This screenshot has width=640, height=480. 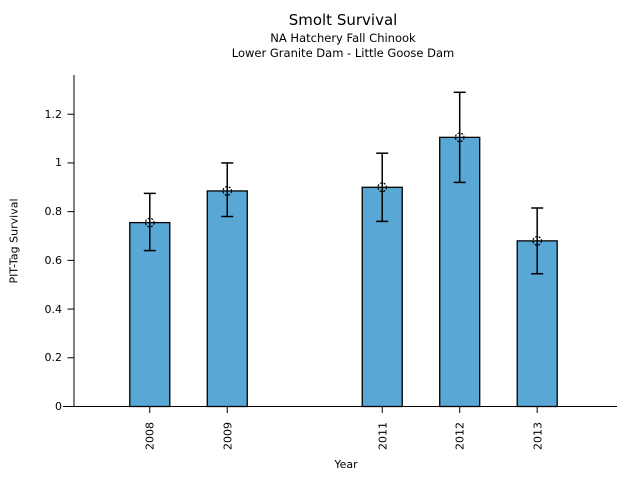 What do you see at coordinates (346, 464) in the screenshot?
I see `x-axis-label: Year` at bounding box center [346, 464].